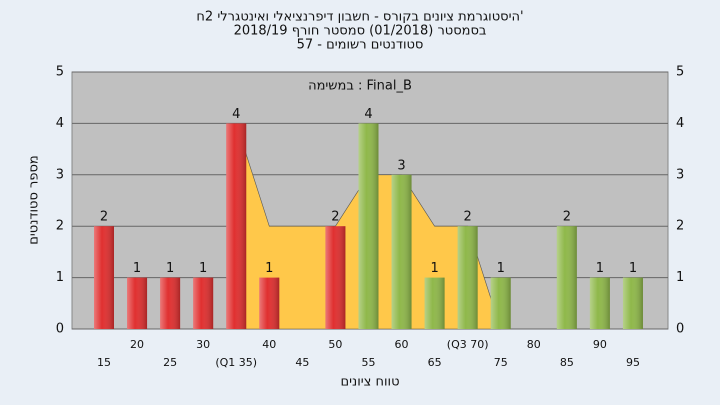  Describe the element at coordinates (34, 200) in the screenshot. I see `y-axis-label: מספר סטודנטים` at that location.